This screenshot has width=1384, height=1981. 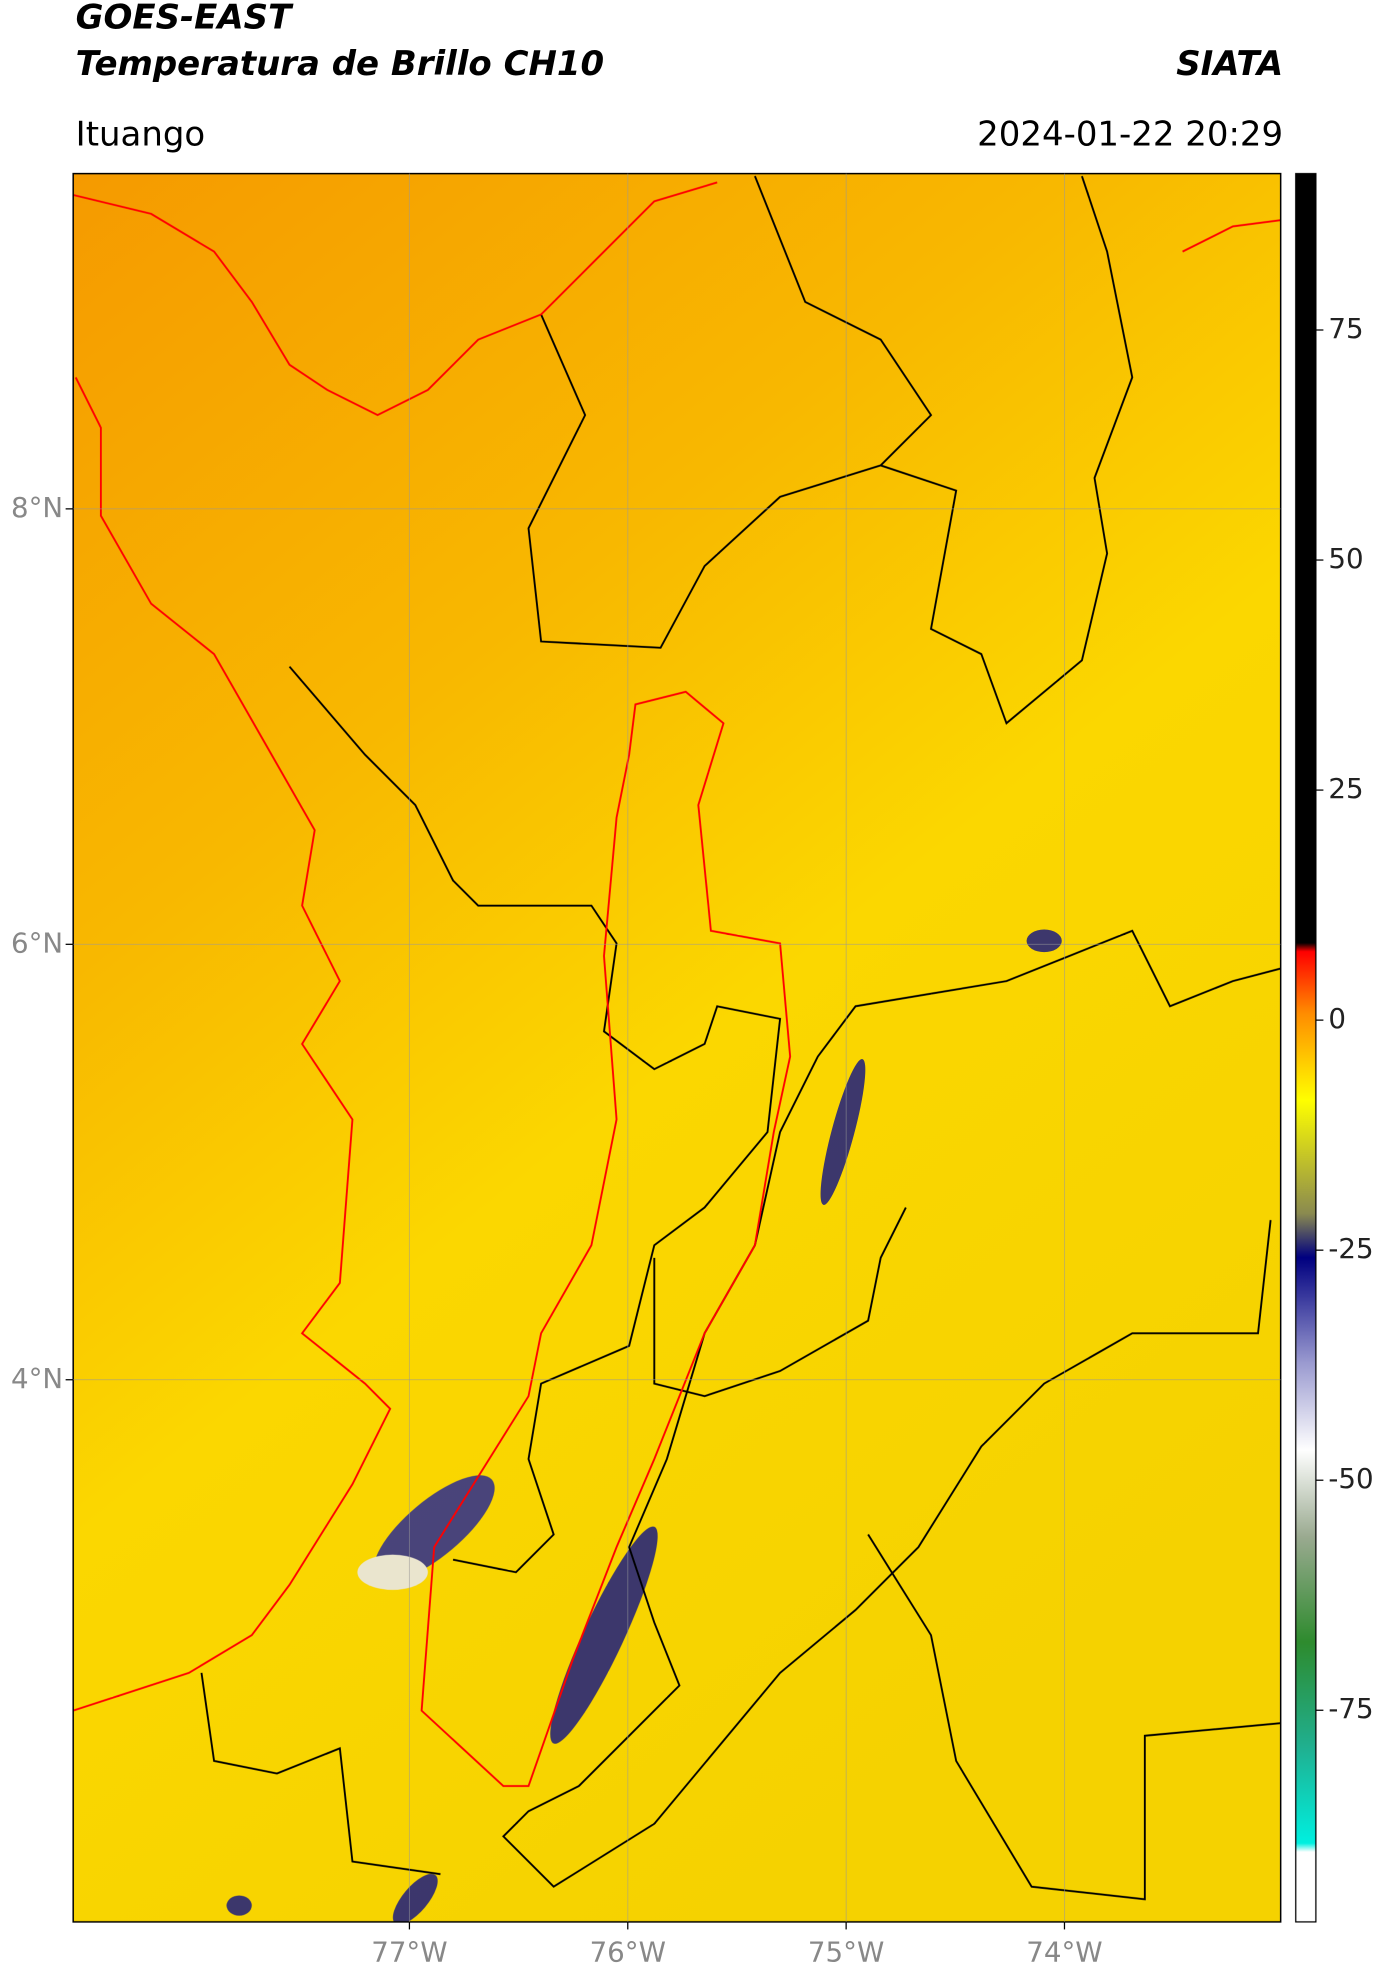 I want to click on title: GOES-EAST, so click(x=185, y=18).